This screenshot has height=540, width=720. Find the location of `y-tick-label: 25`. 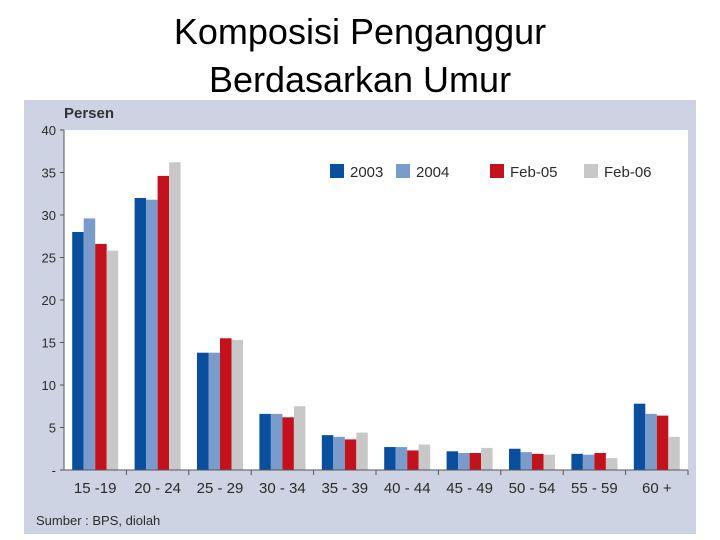

y-tick-label: 25 is located at coordinates (49, 258).